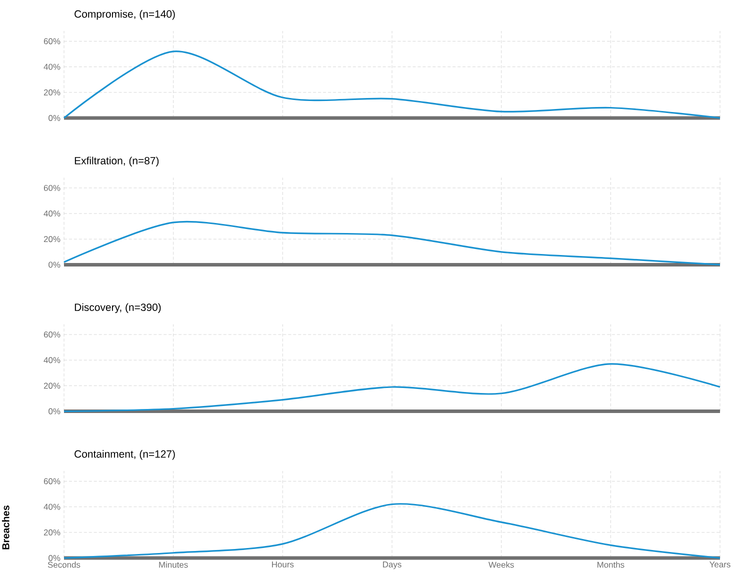  I want to click on chart-title: Compromise, (n=140), so click(124, 15).